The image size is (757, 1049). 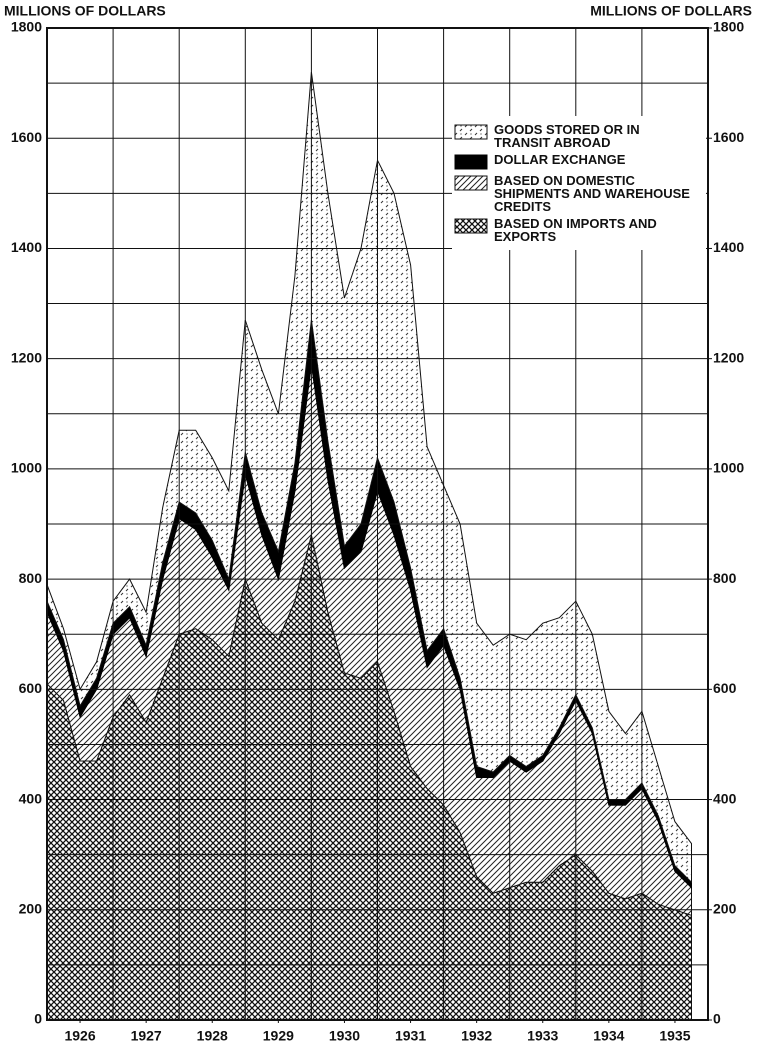 I want to click on y-tick-label: 0, so click(x=38, y=1019).